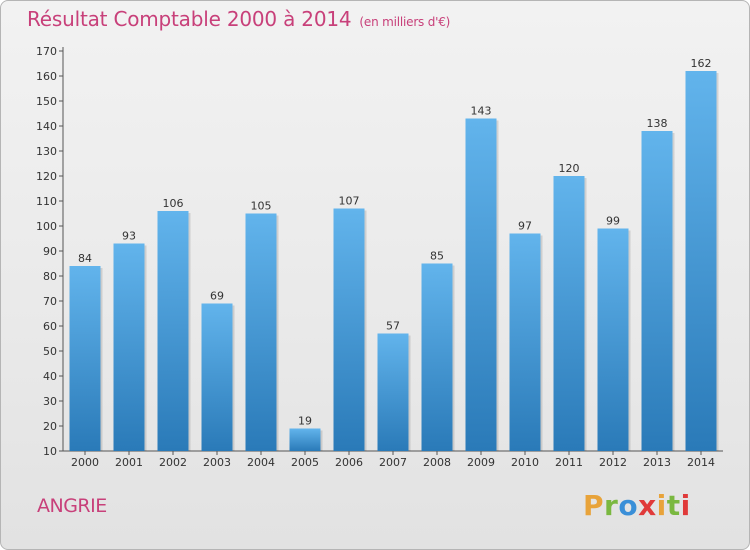  Describe the element at coordinates (46, 151) in the screenshot. I see `y-tick-label: 130` at that location.